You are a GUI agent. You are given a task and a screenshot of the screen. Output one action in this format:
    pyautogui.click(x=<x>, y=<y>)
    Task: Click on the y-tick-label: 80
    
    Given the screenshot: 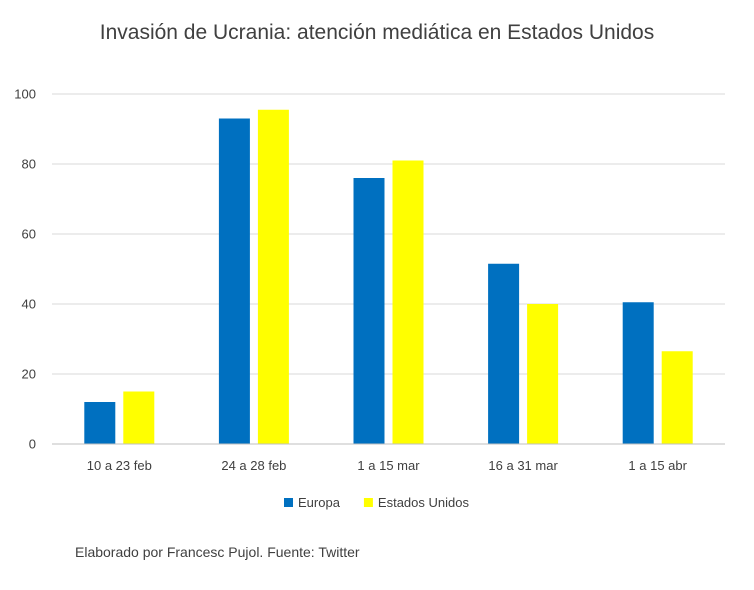 What is the action you would take?
    pyautogui.click(x=29, y=164)
    